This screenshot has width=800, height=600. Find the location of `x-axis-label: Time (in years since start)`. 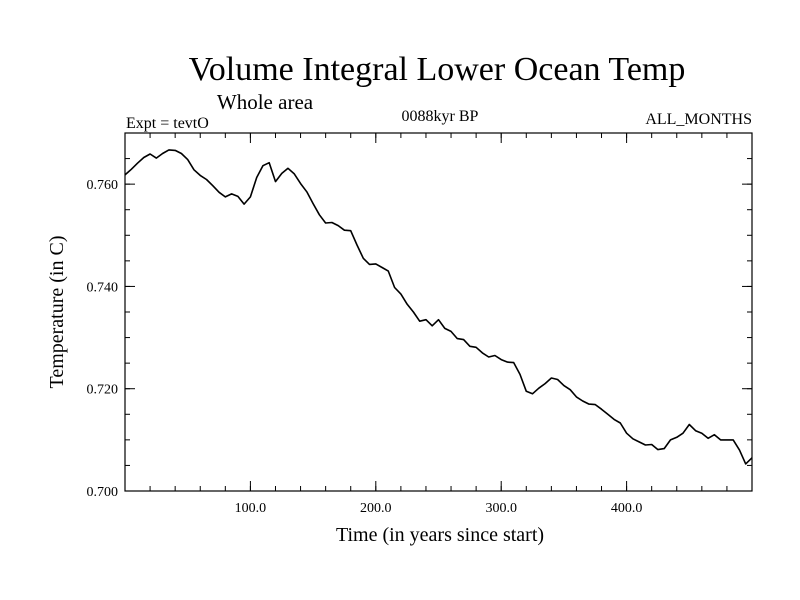

x-axis-label: Time (in years since start) is located at coordinates (440, 535).